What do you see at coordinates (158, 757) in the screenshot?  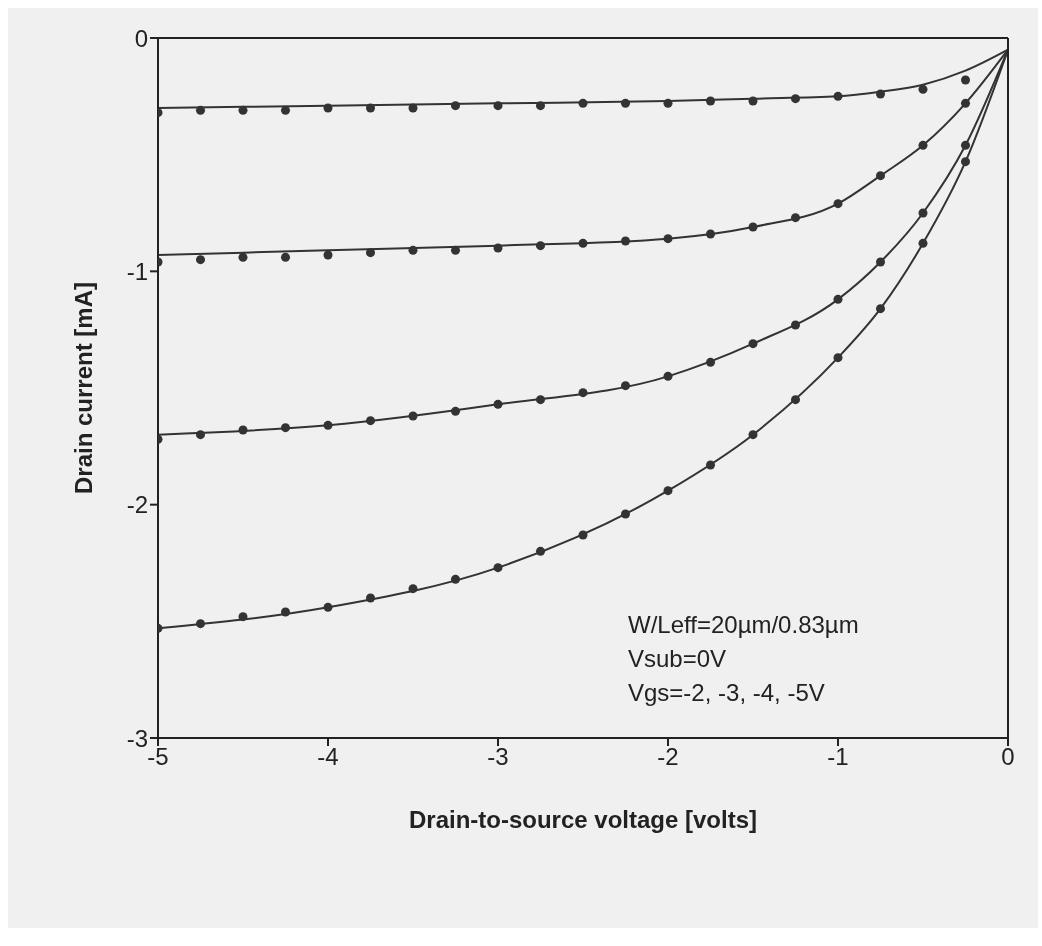 I see `x-tick-label: -5` at bounding box center [158, 757].